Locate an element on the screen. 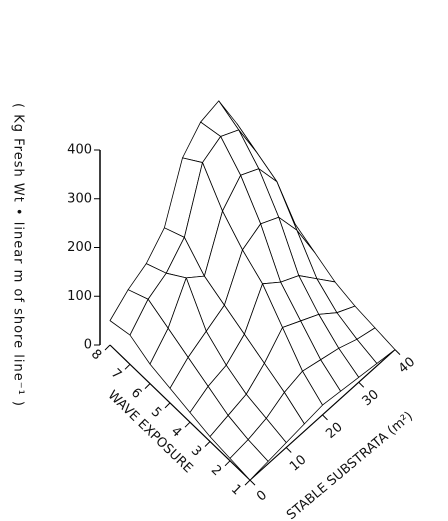 The width and height of the screenshot is (448, 521). y-tick-label: 0 is located at coordinates (262, 496).